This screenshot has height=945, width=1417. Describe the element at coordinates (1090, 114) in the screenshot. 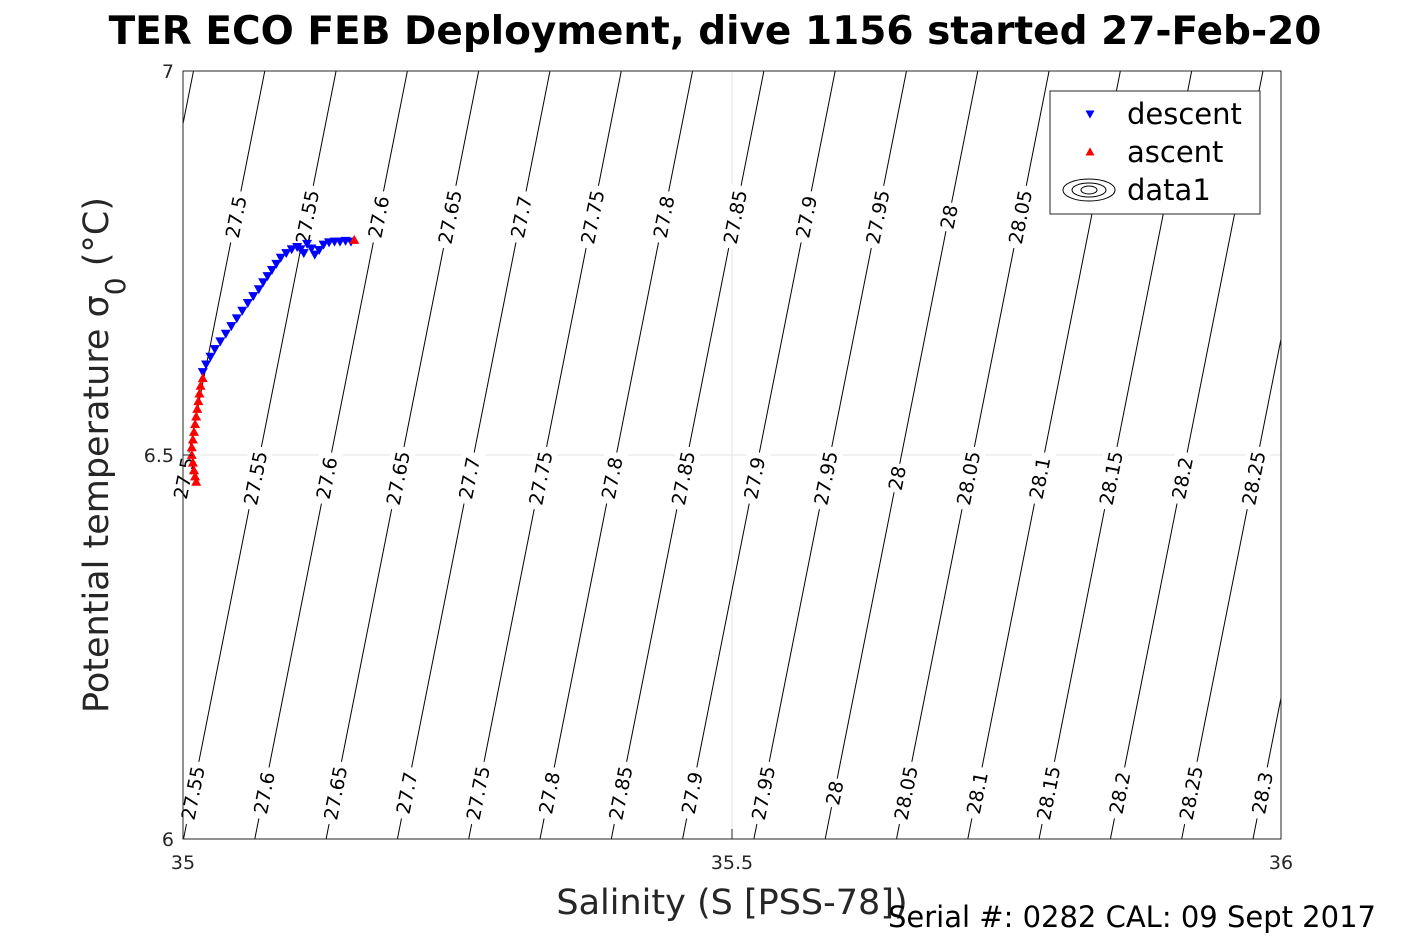

I see `legend-descent-marker` at that location.